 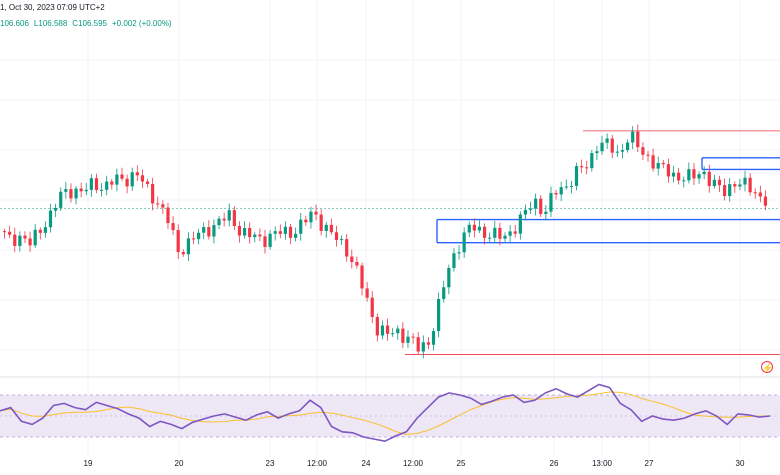 What do you see at coordinates (52, 7) in the screenshot?
I see `chart-title: 1, Oct 30, 2023 07:09 UTC+2` at bounding box center [52, 7].